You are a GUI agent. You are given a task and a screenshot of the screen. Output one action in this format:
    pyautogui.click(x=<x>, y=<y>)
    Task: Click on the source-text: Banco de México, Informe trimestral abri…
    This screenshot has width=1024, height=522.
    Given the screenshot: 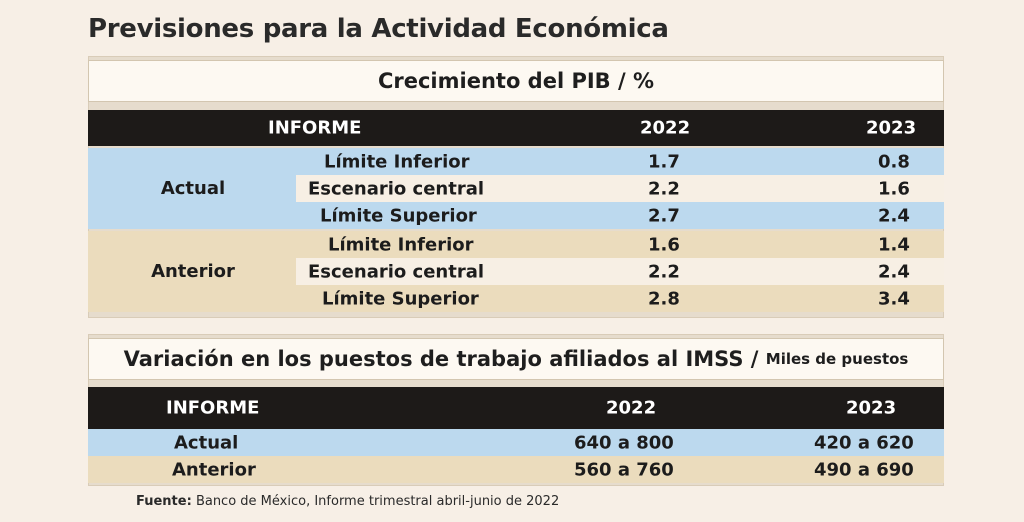 What is the action you would take?
    pyautogui.click(x=377, y=501)
    